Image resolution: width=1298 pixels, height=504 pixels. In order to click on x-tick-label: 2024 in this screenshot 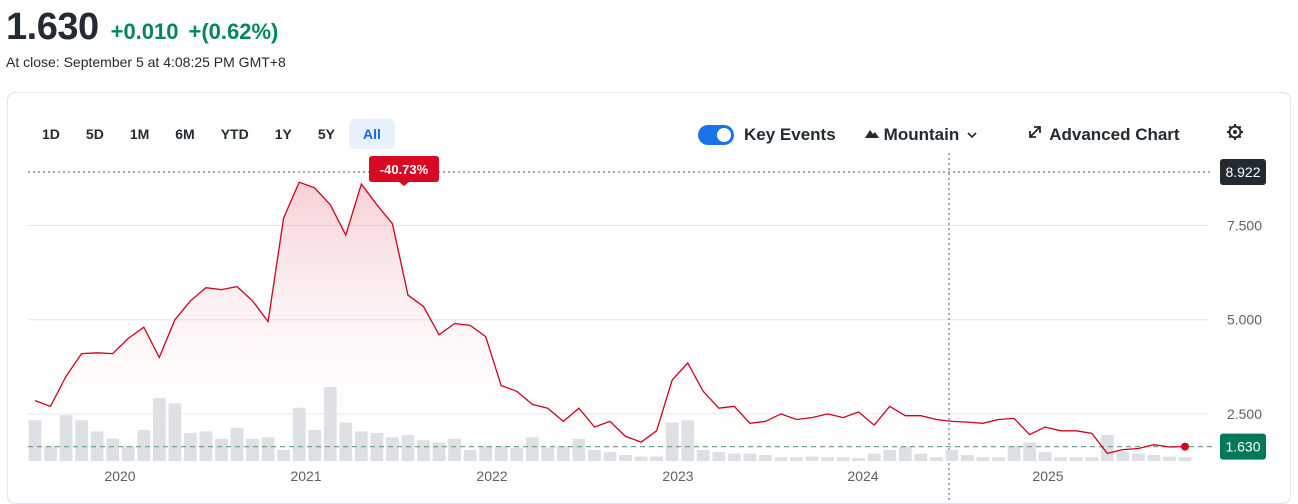, I will do `click(862, 476)`.